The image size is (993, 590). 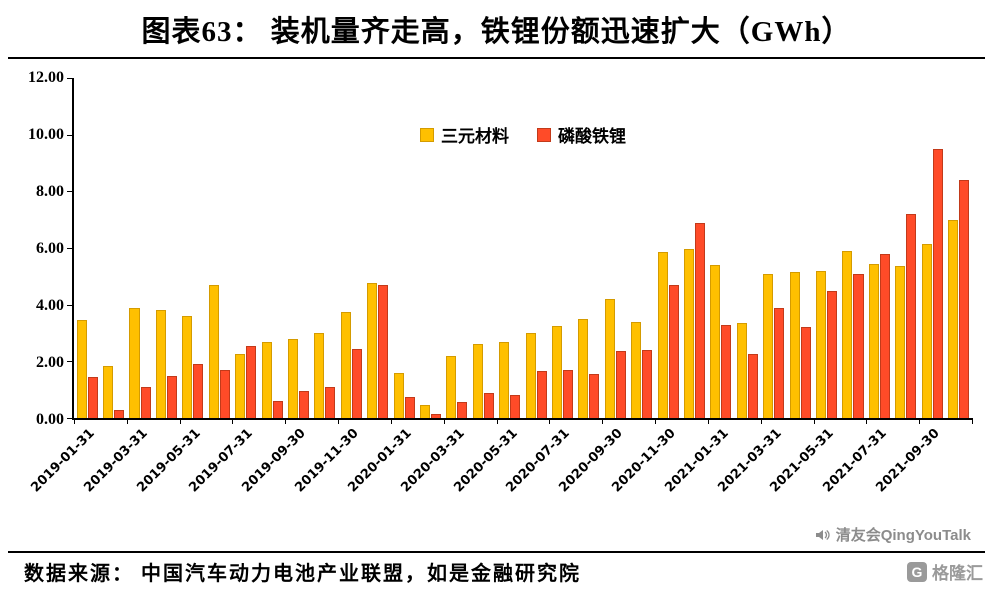 I want to click on bar-group: 2019-01-31, so click(x=64, y=286).